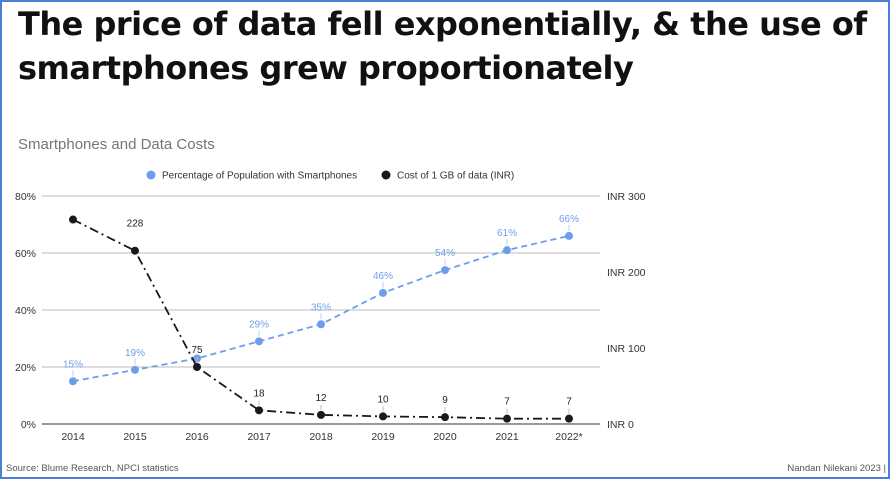  Describe the element at coordinates (569, 219) in the screenshot. I see `data-label: 66%` at that location.